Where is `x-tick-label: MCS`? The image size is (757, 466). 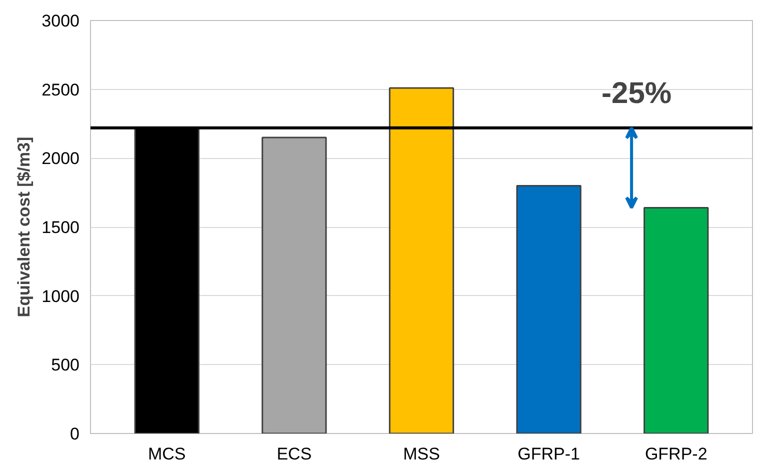
x-tick-label: MCS is located at coordinates (167, 454).